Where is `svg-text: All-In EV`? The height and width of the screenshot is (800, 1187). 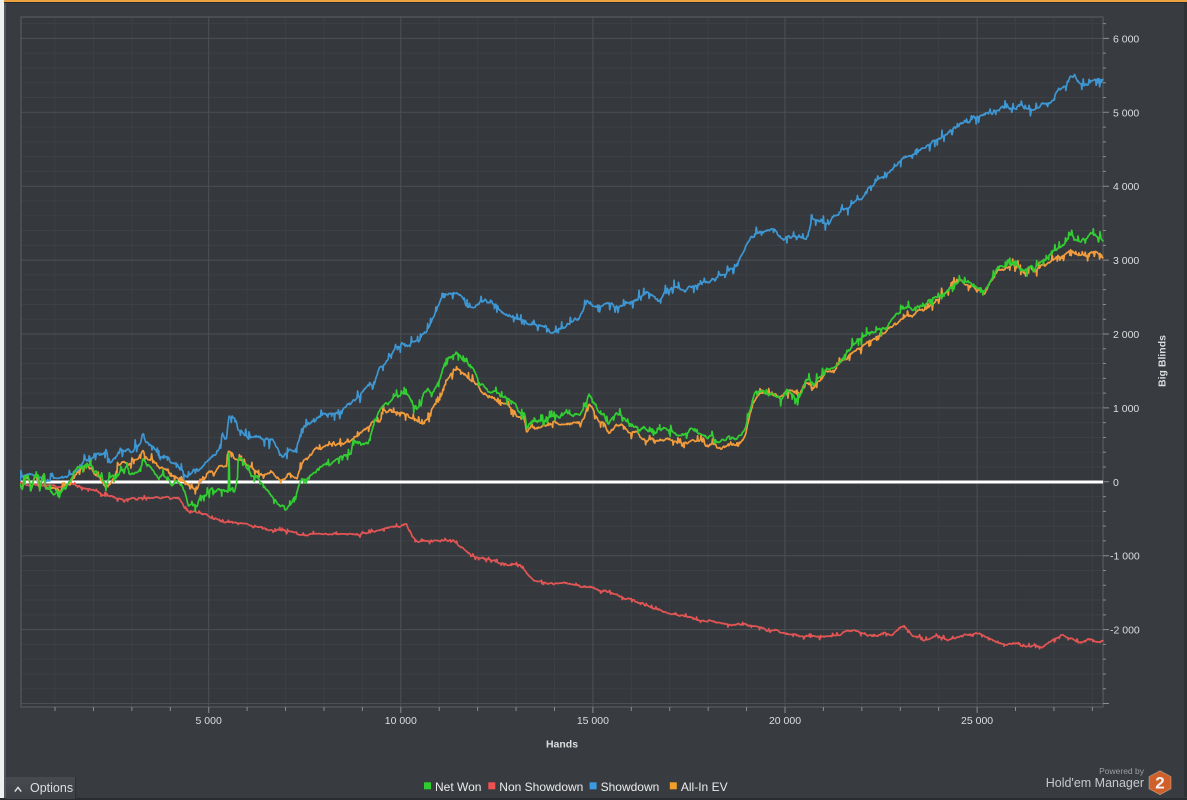 svg-text: All-In EV is located at coordinates (704, 787).